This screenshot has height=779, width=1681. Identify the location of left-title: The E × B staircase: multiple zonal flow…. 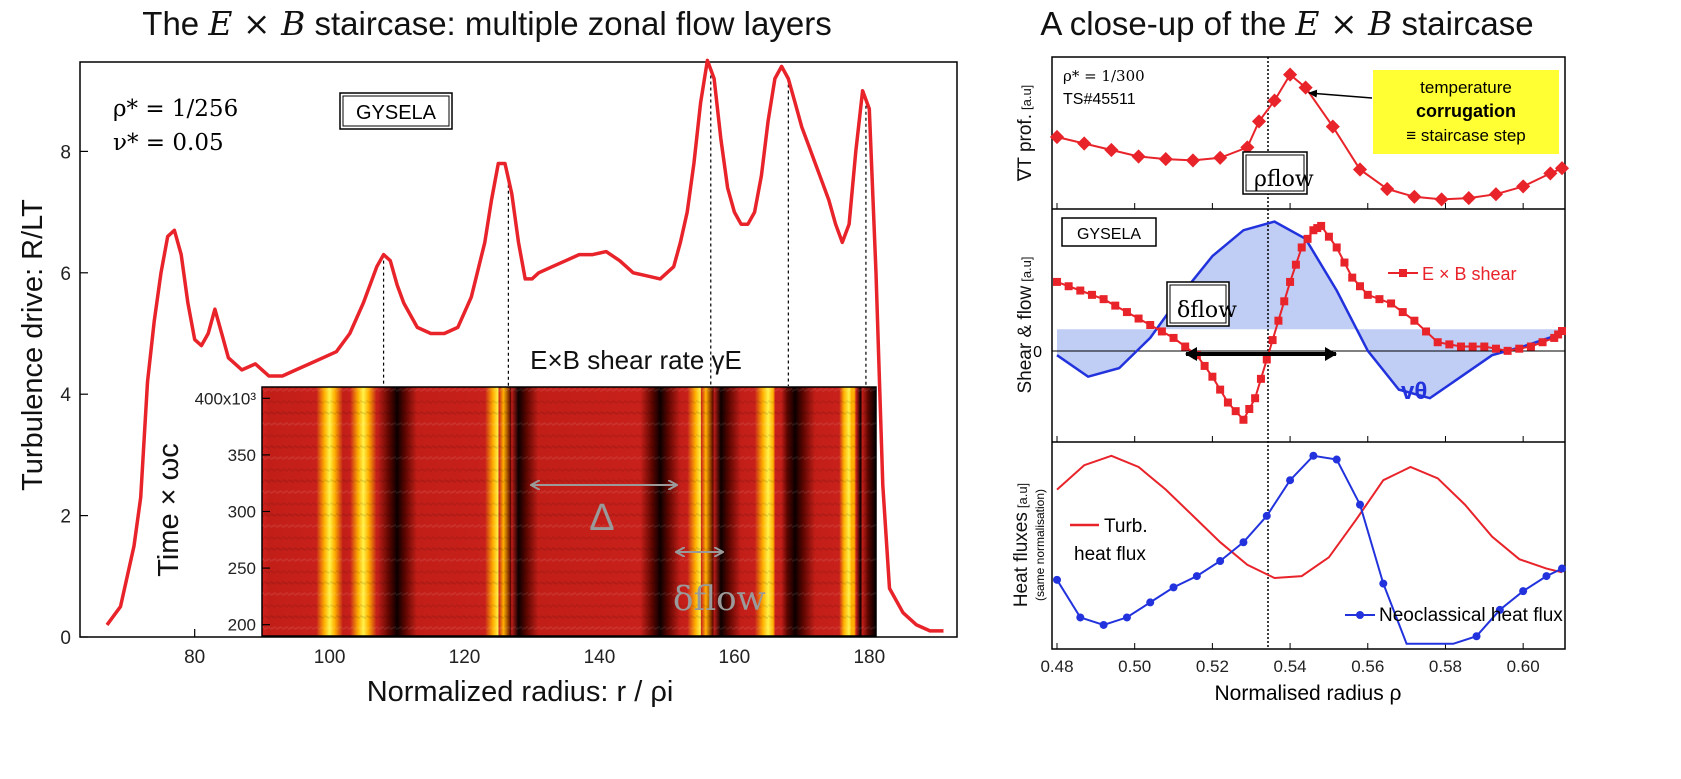
(486, 23).